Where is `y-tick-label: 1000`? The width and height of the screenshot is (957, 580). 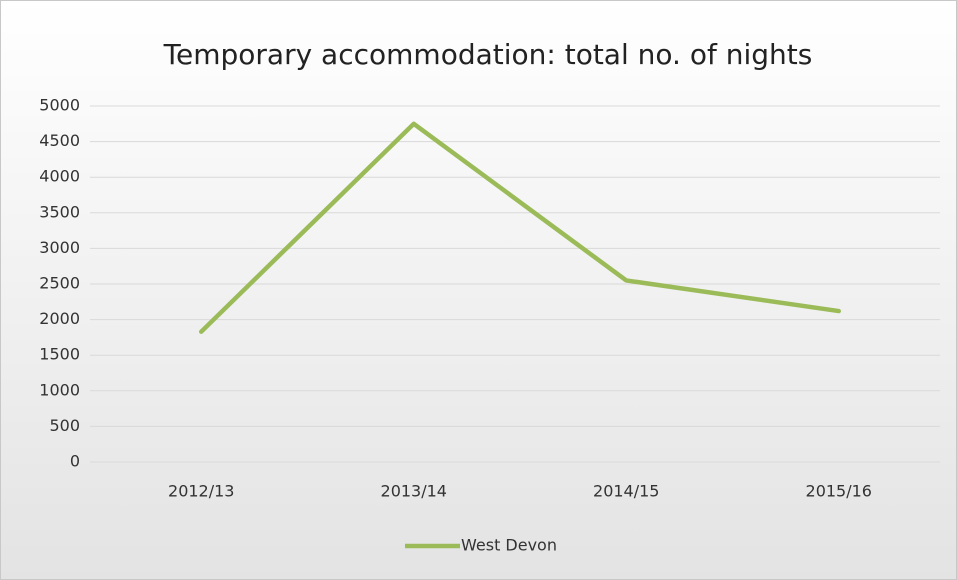 y-tick-label: 1000 is located at coordinates (59, 389).